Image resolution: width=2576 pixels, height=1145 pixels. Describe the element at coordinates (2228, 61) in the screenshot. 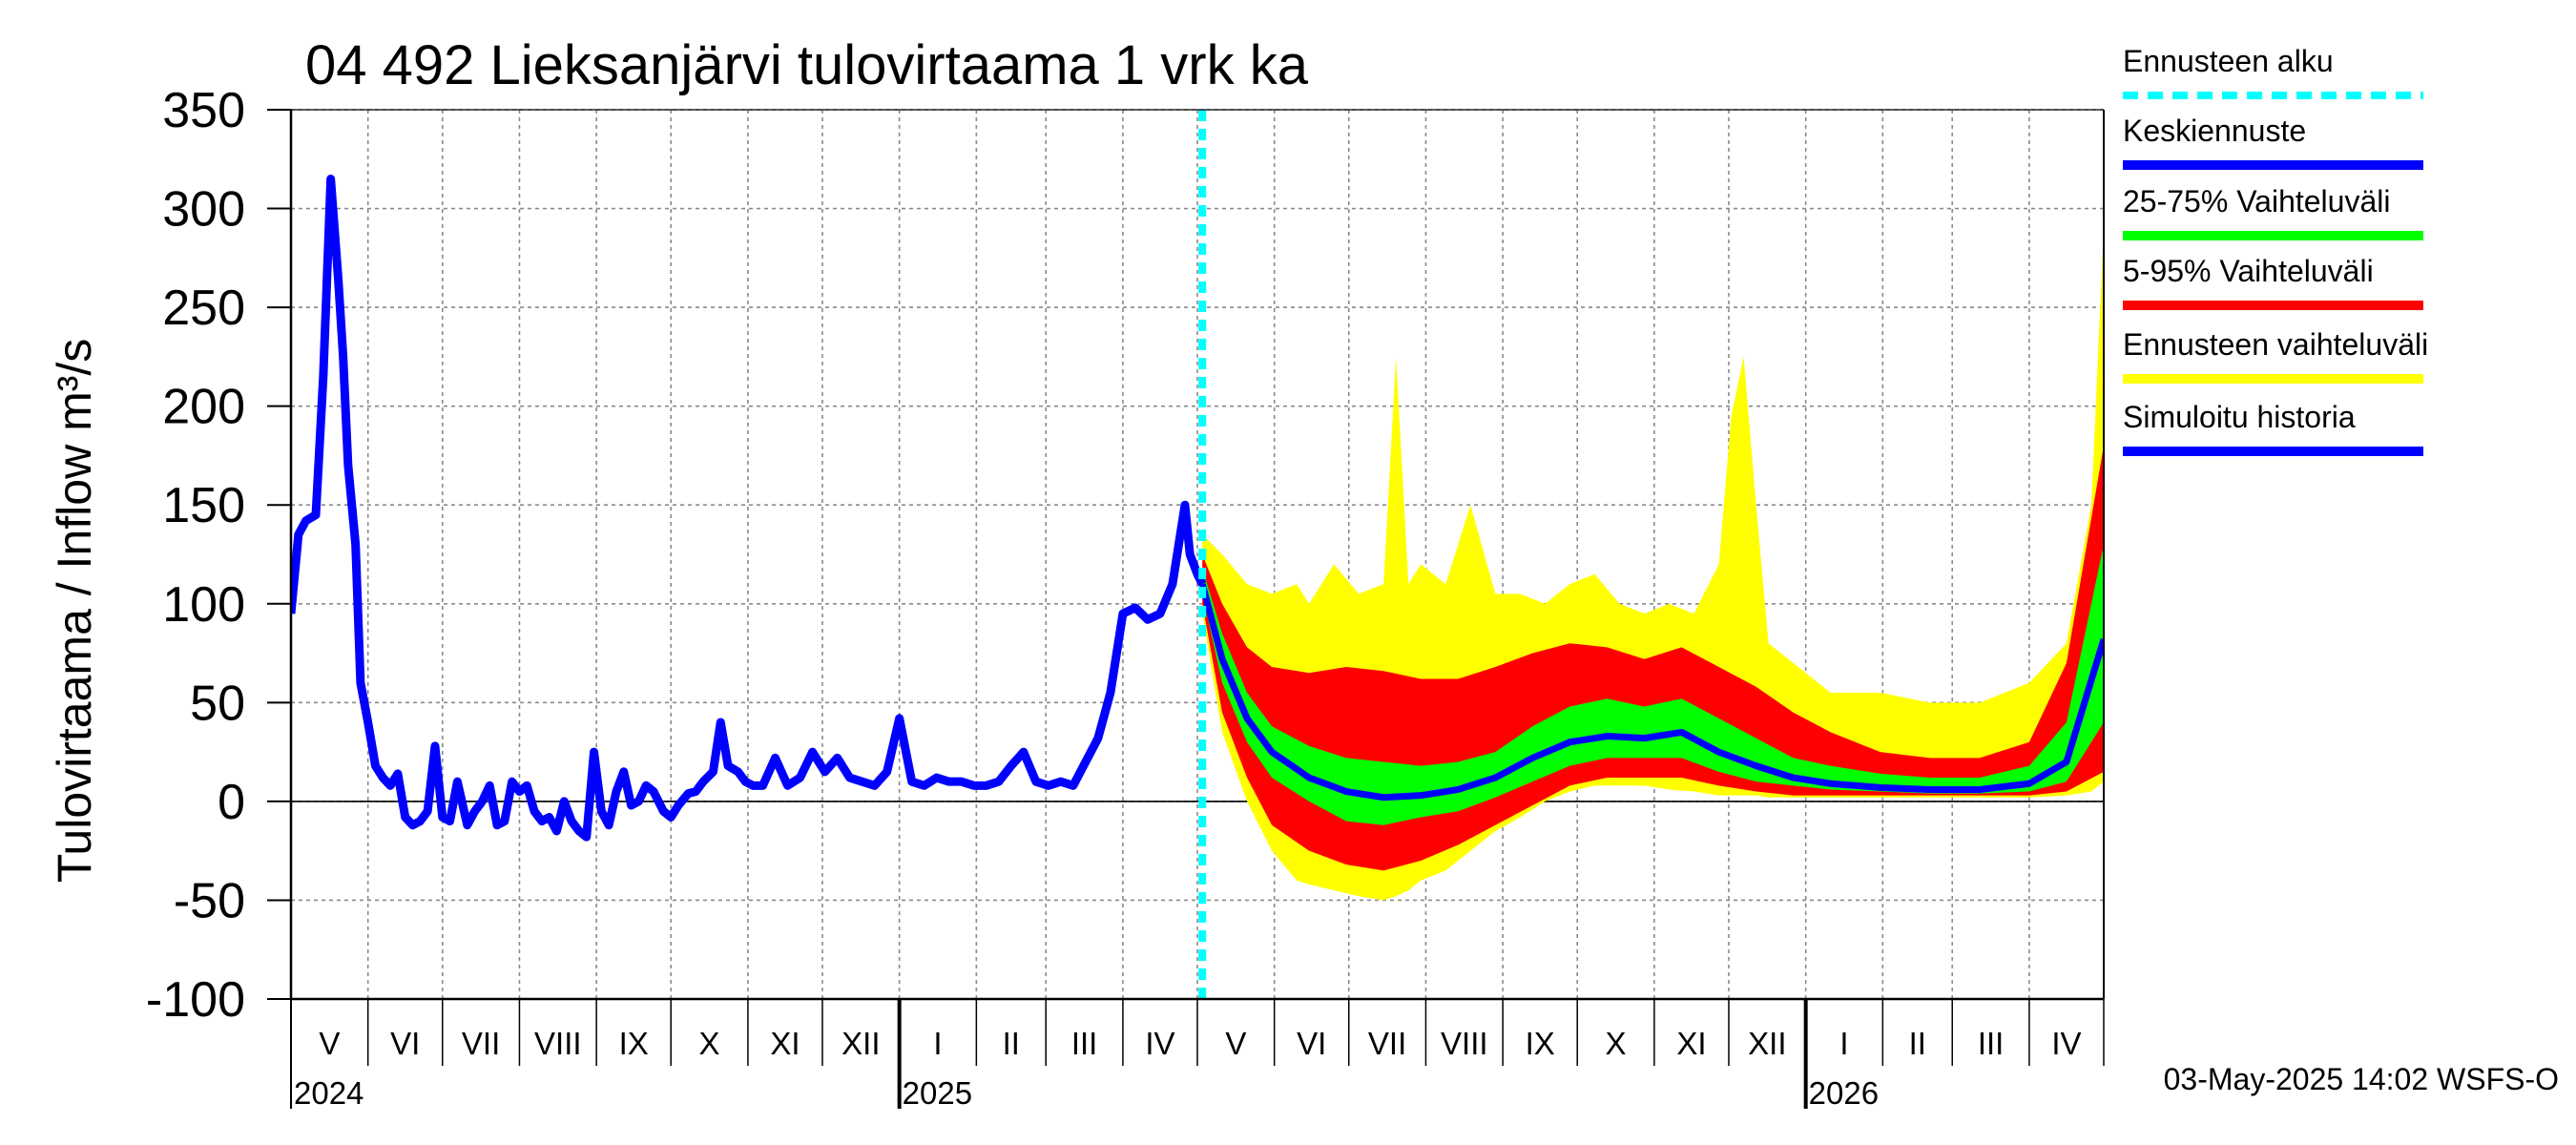

I see `legend-label: Ennusteen alku` at that location.